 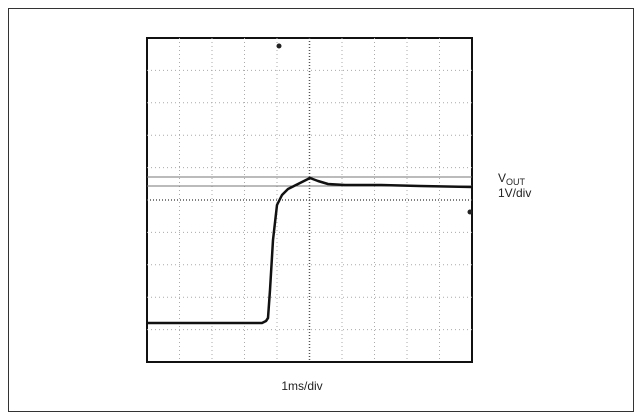 I want to click on ground-marker, so click(x=470, y=212).